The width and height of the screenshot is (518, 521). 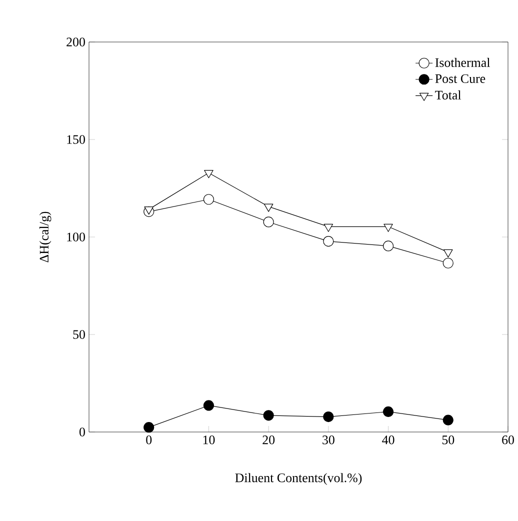 I want to click on legend-label: Isothermal, so click(x=462, y=62).